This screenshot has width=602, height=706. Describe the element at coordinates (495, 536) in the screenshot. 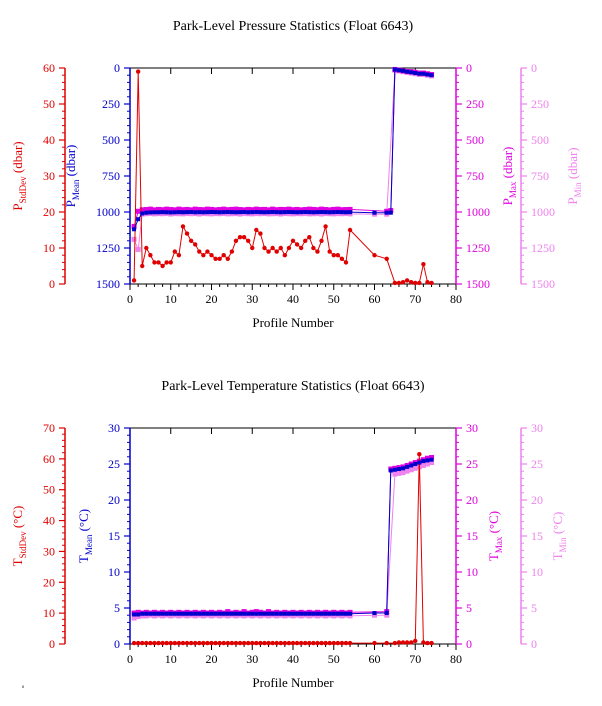

I see `max-axis-label: TMax (°C)` at that location.